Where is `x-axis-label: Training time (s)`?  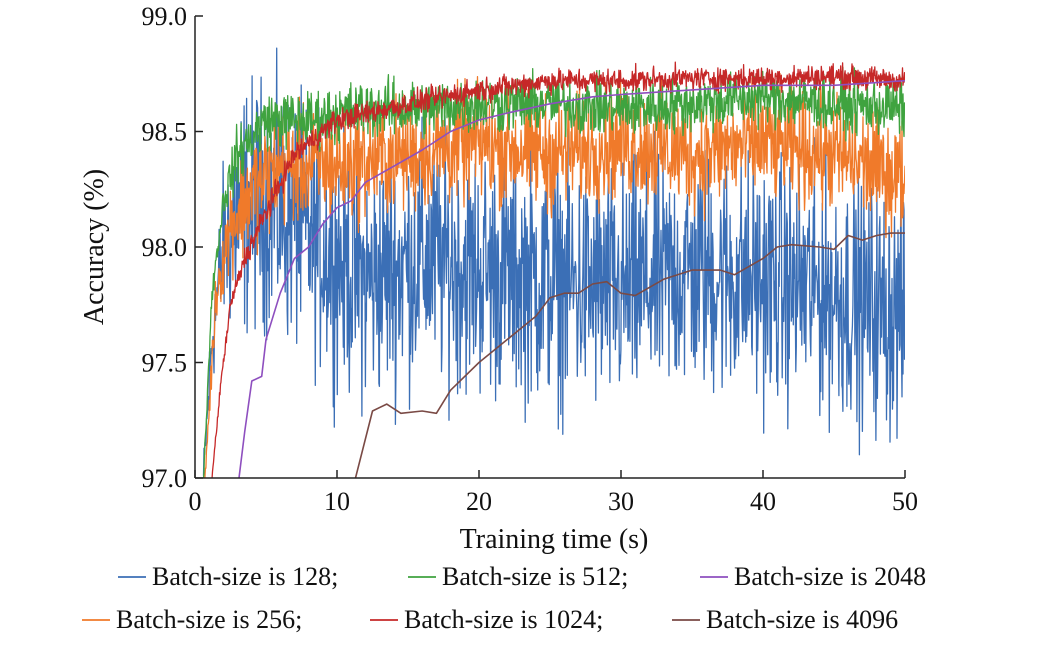 x-axis-label: Training time (s) is located at coordinates (554, 539).